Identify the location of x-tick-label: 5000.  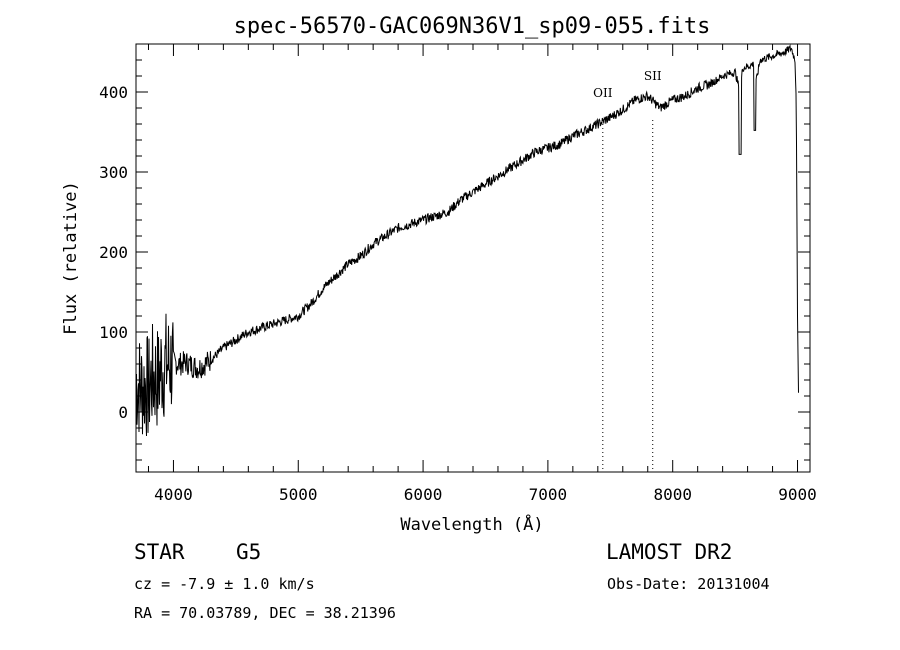
(298, 494).